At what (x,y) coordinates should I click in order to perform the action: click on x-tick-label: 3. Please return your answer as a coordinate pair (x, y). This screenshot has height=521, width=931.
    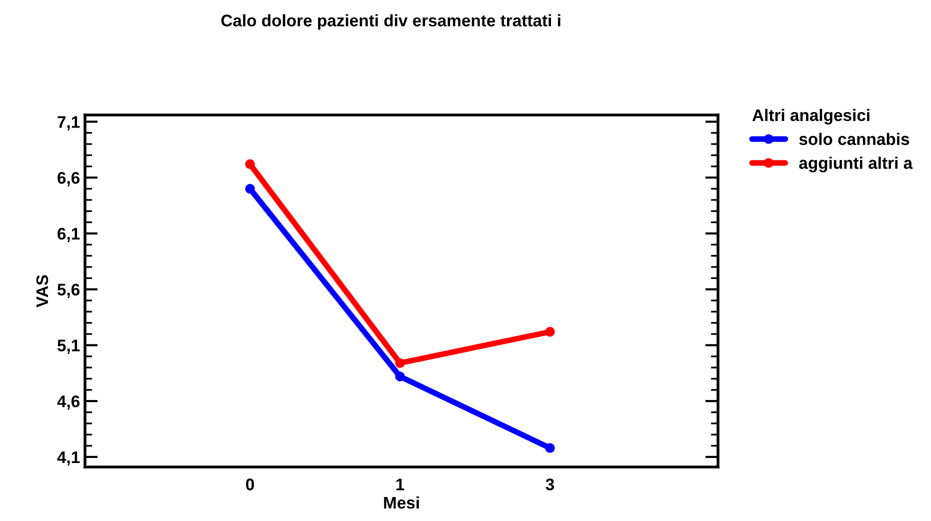
    Looking at the image, I should click on (550, 484).